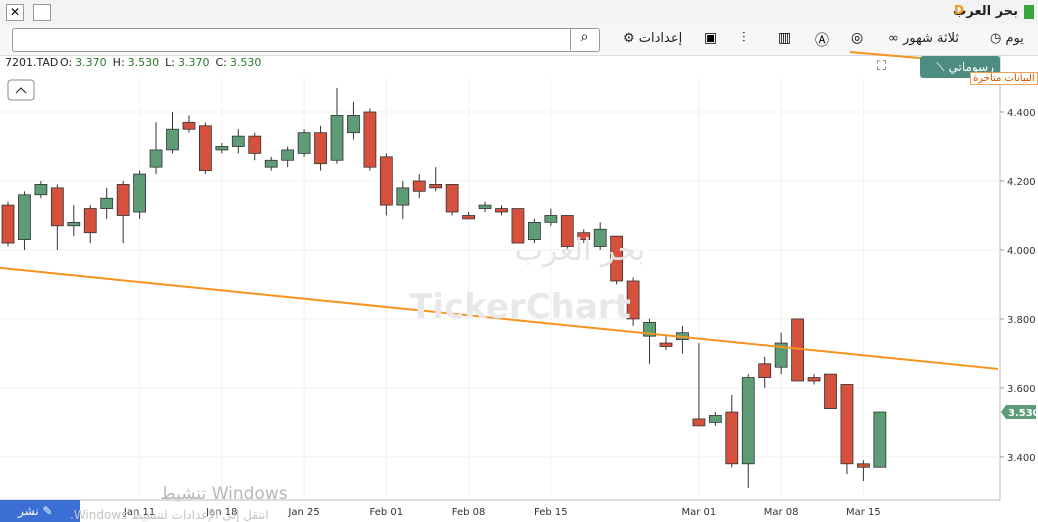 The width and height of the screenshot is (1038, 522). Describe the element at coordinates (699, 512) in the screenshot. I see `x-tick-label: Mar 01` at that location.